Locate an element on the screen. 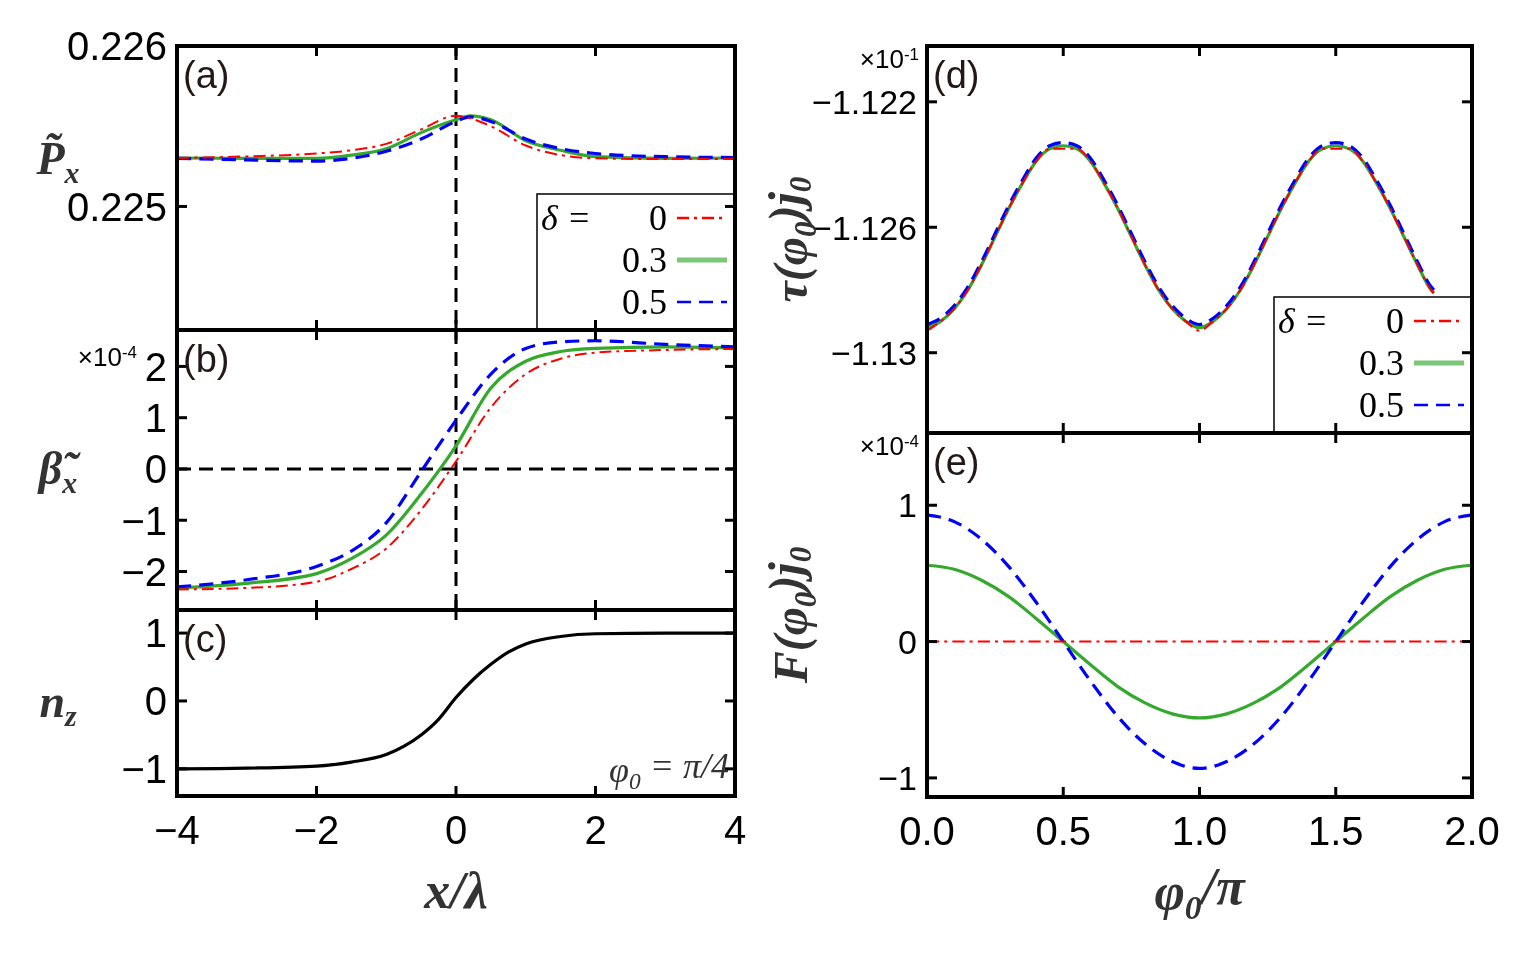  x-tick-label: 0.0 is located at coordinates (927, 831).